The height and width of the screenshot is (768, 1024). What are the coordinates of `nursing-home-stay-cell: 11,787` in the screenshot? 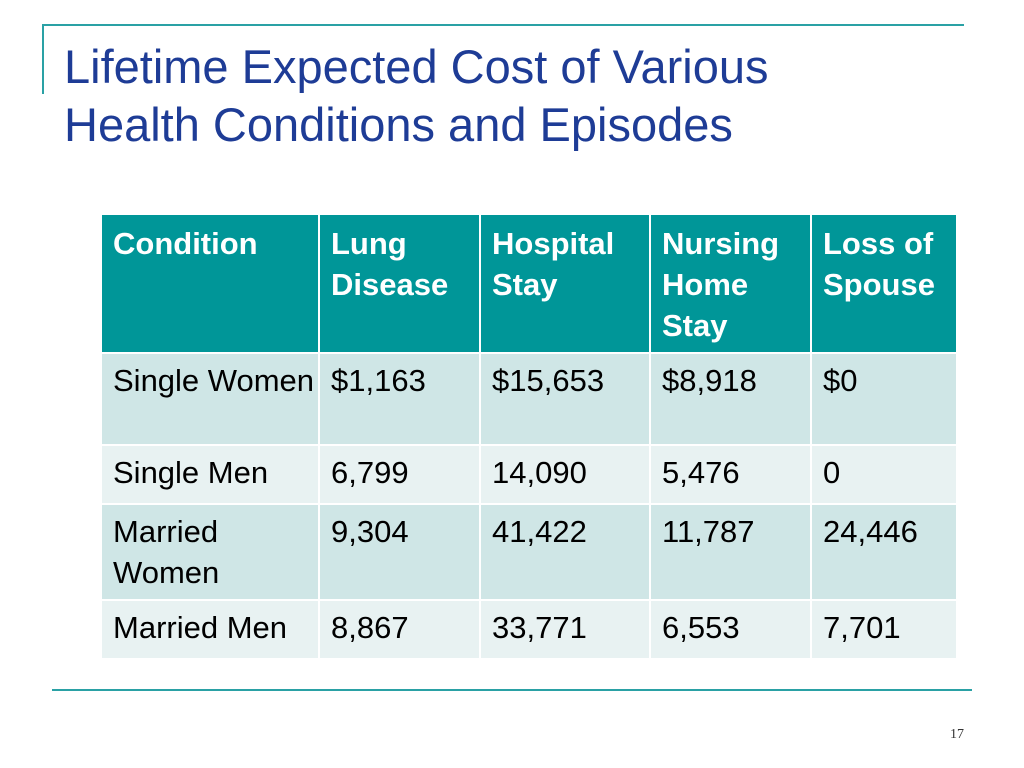 It's located at (730, 552).